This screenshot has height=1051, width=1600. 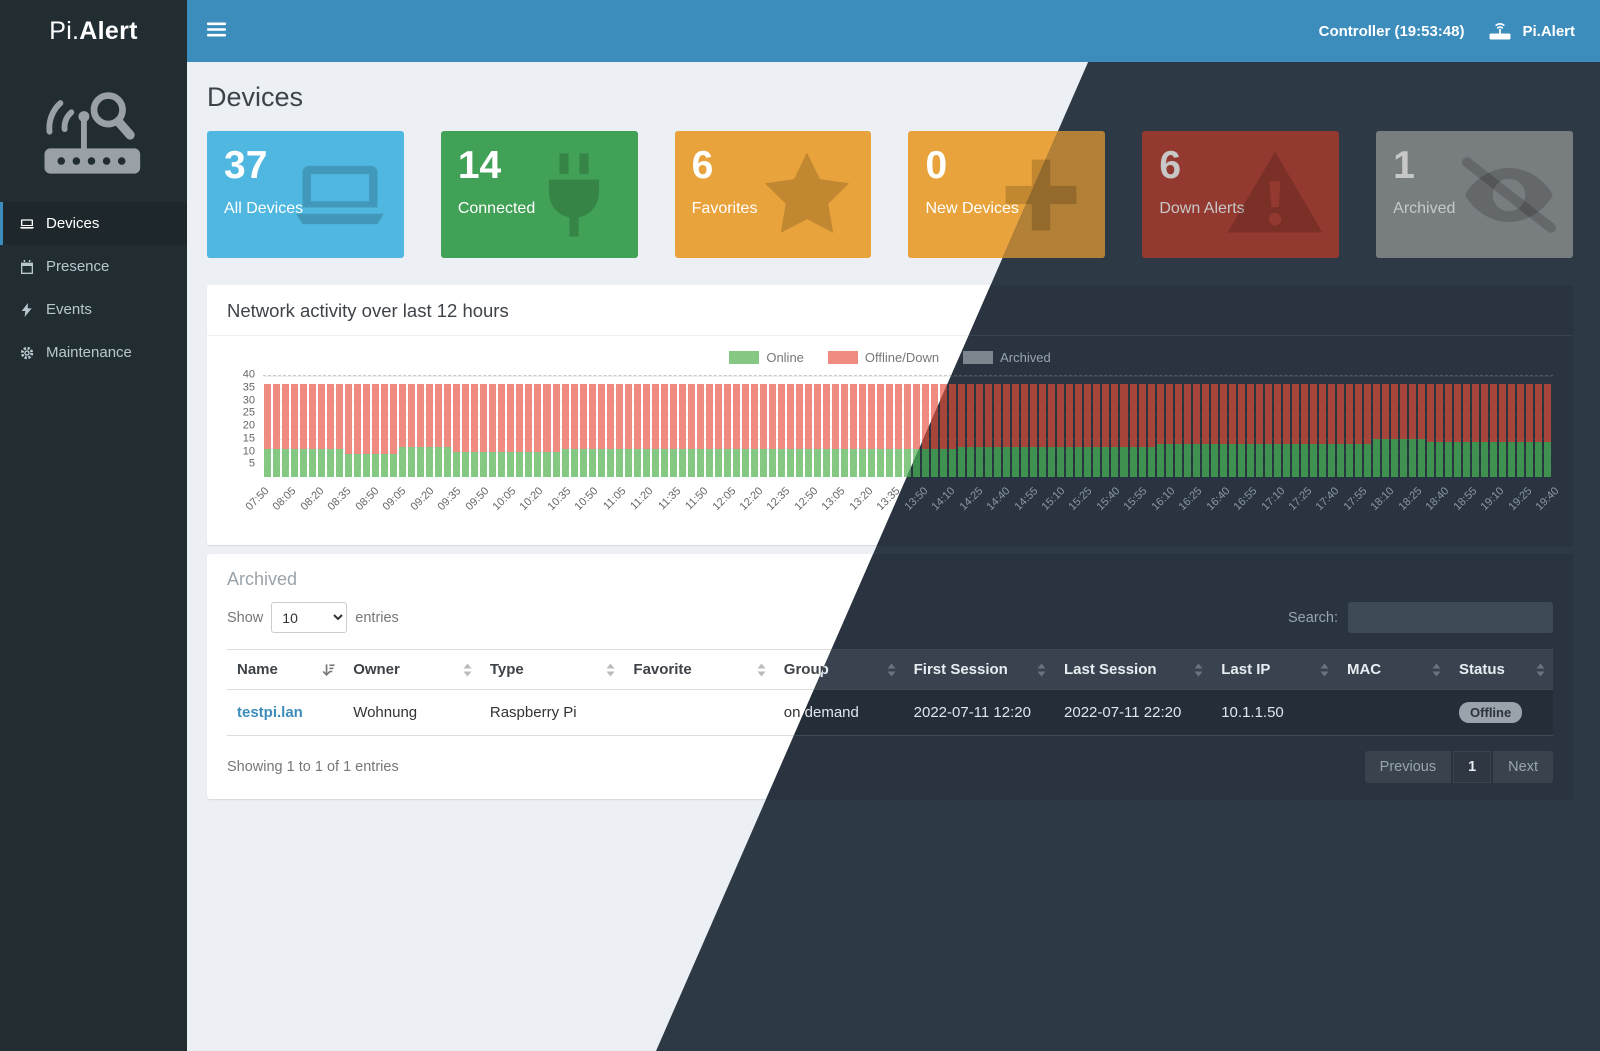 What do you see at coordinates (1408, 767) in the screenshot?
I see `previous-page-button: Previous` at bounding box center [1408, 767].